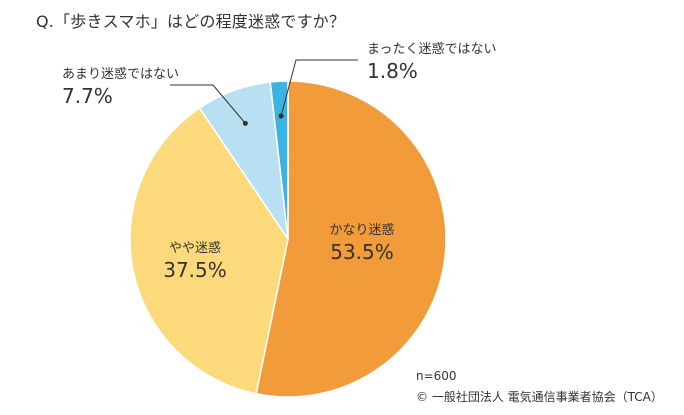 This screenshot has height=415, width=684. I want to click on slice-value-label: 37.5%, so click(195, 270).